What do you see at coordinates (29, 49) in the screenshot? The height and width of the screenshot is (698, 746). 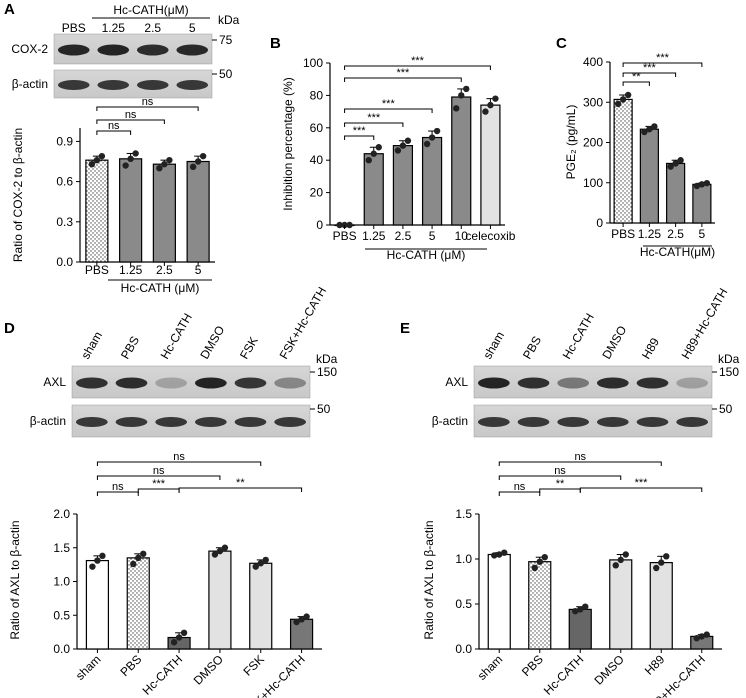 I see `band-label: COX-2` at bounding box center [29, 49].